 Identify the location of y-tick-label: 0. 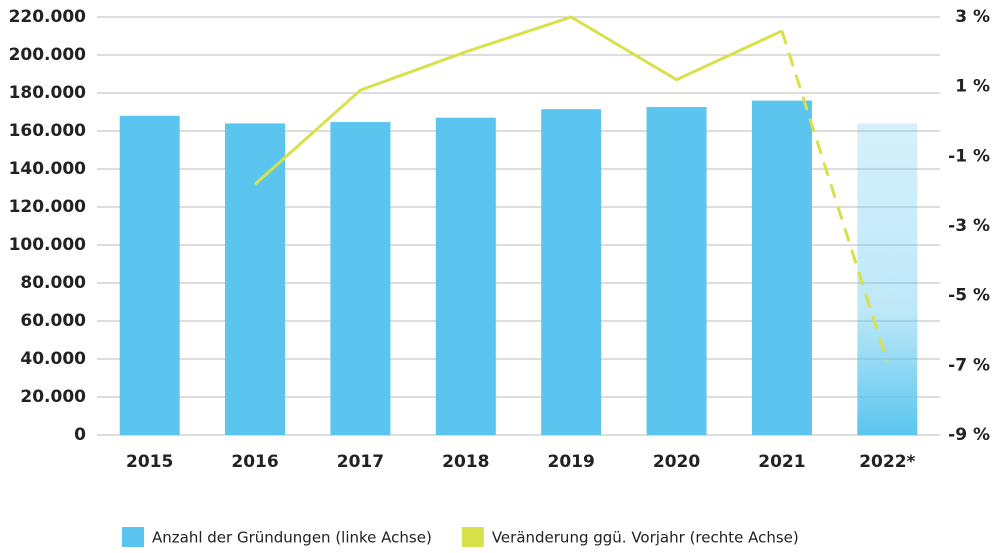
(80, 435).